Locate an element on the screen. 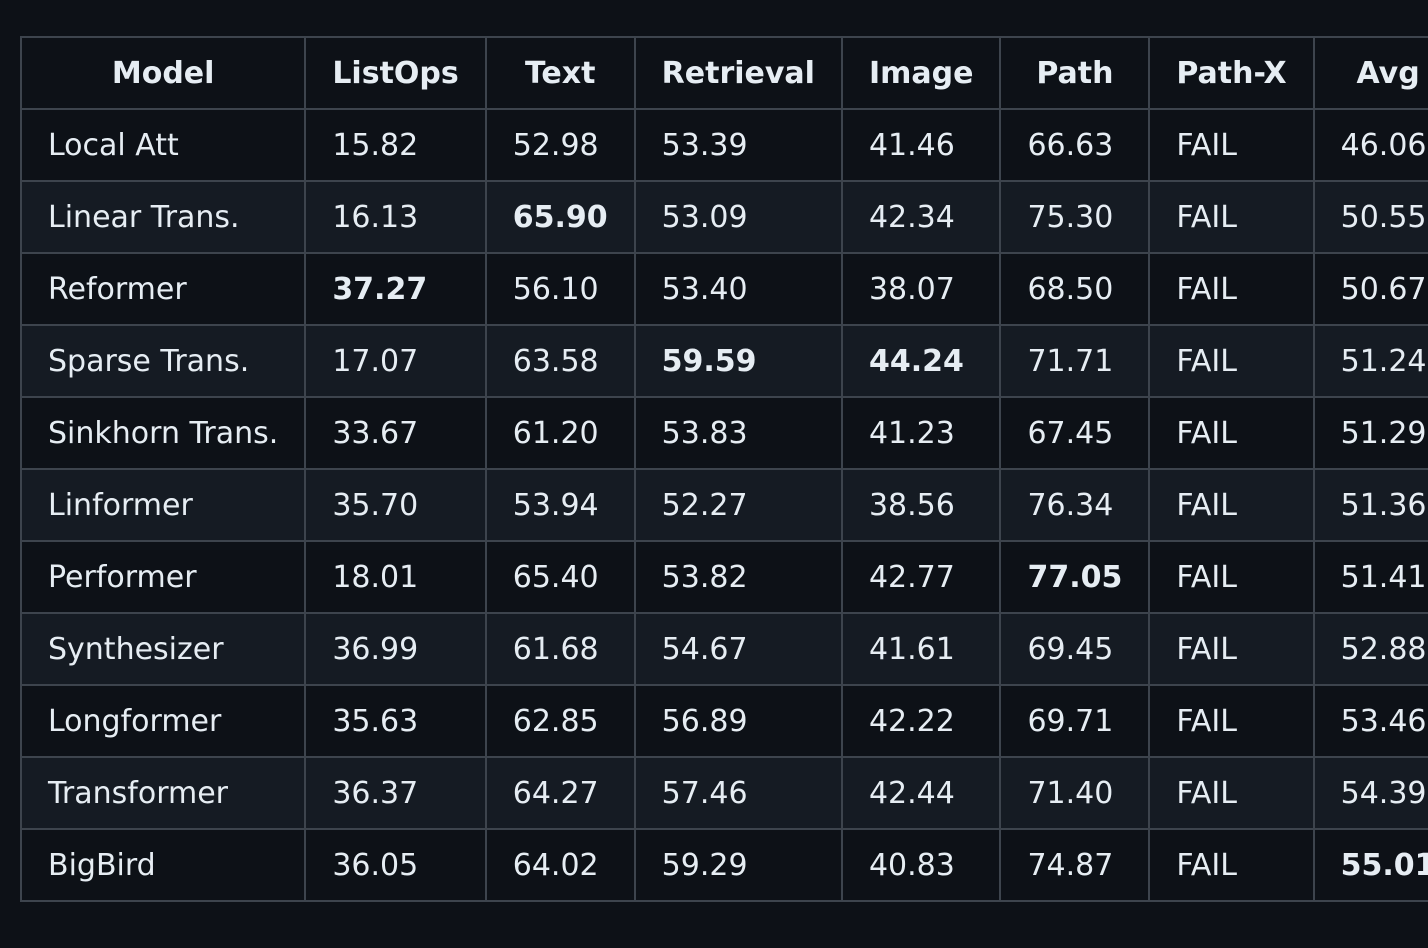 This screenshot has height=948, width=1428. score-cell: 38.07 is located at coordinates (921, 289).